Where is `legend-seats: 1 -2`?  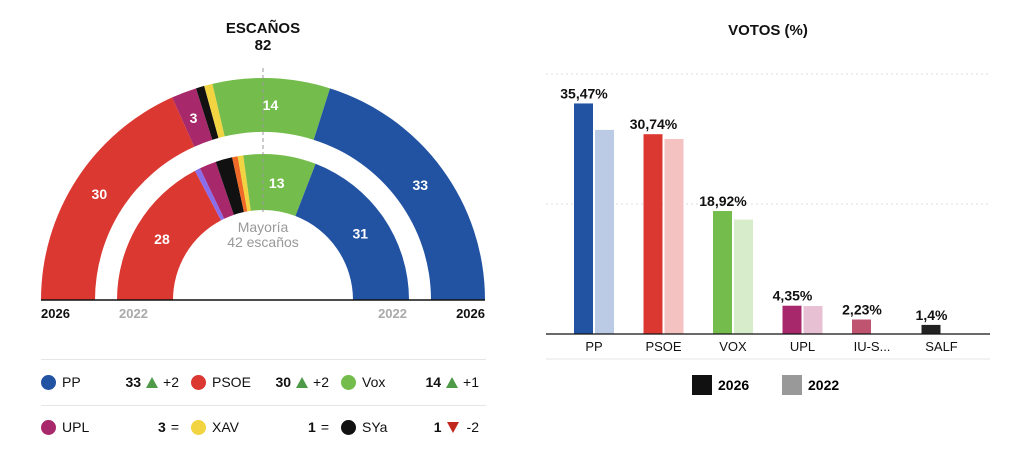 legend-seats: 1 -2 is located at coordinates (456, 427).